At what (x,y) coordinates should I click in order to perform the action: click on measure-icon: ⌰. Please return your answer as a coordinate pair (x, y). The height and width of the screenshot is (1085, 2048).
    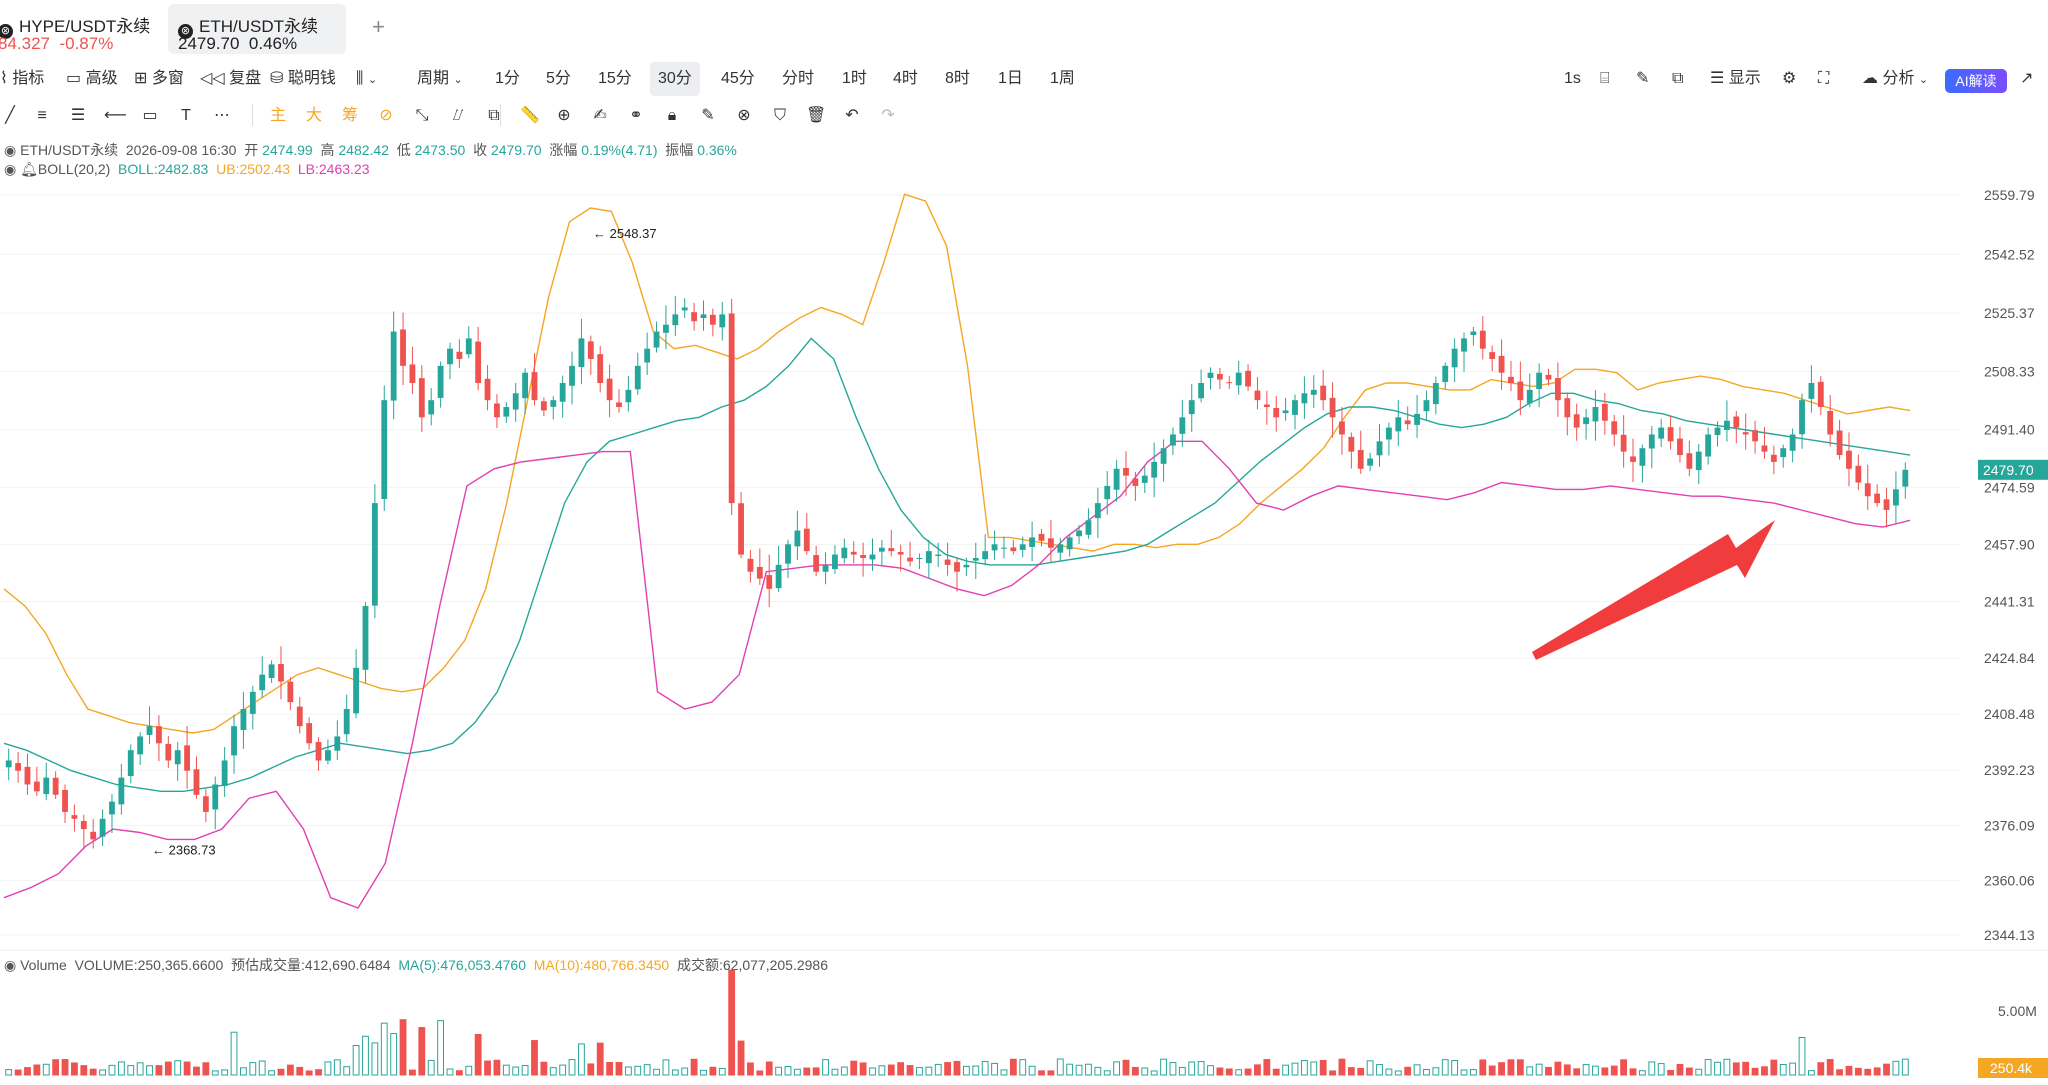
    Looking at the image, I should click on (458, 115).